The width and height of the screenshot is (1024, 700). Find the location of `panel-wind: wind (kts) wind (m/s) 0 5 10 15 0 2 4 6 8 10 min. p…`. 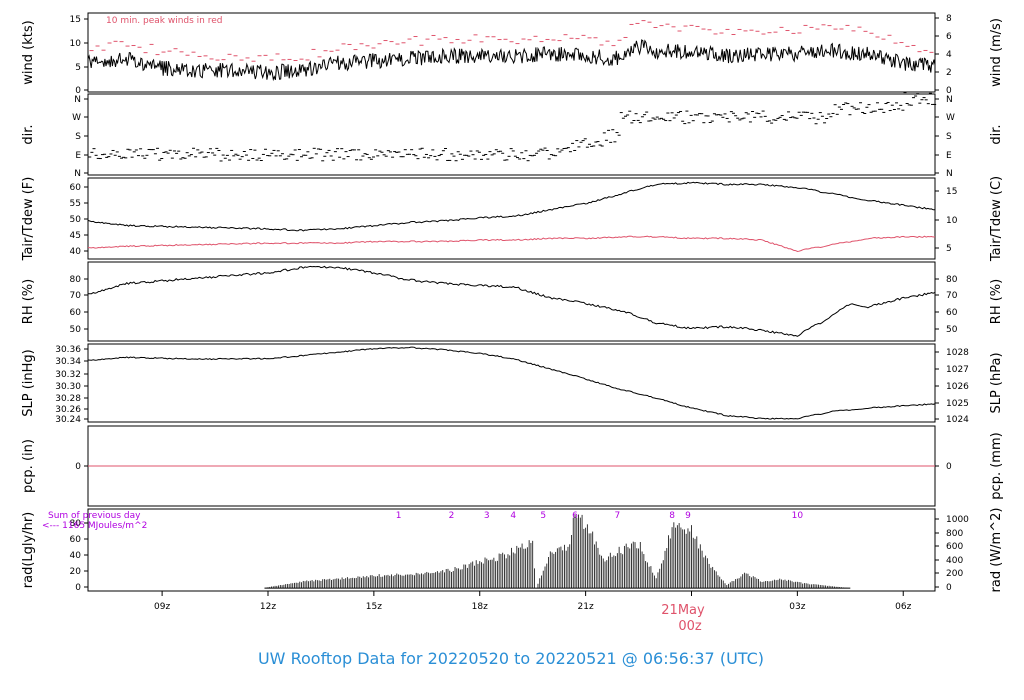

panel-wind: wind (kts) wind (m/s) 0 5 10 15 0 2 4 6 8 10 min. p… is located at coordinates (512, 54).